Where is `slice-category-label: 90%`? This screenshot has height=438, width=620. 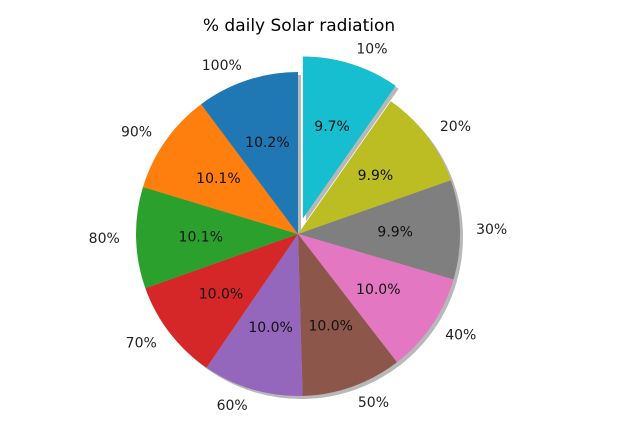
slice-category-label: 90% is located at coordinates (136, 133).